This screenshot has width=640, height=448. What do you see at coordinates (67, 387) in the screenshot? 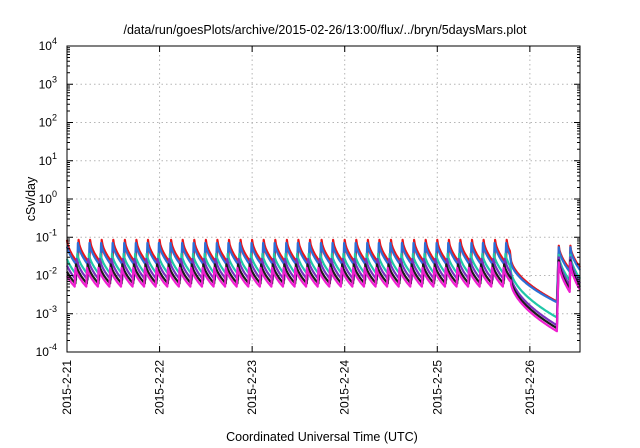
I see `x-tick-label: 2015-2-21` at bounding box center [67, 387].